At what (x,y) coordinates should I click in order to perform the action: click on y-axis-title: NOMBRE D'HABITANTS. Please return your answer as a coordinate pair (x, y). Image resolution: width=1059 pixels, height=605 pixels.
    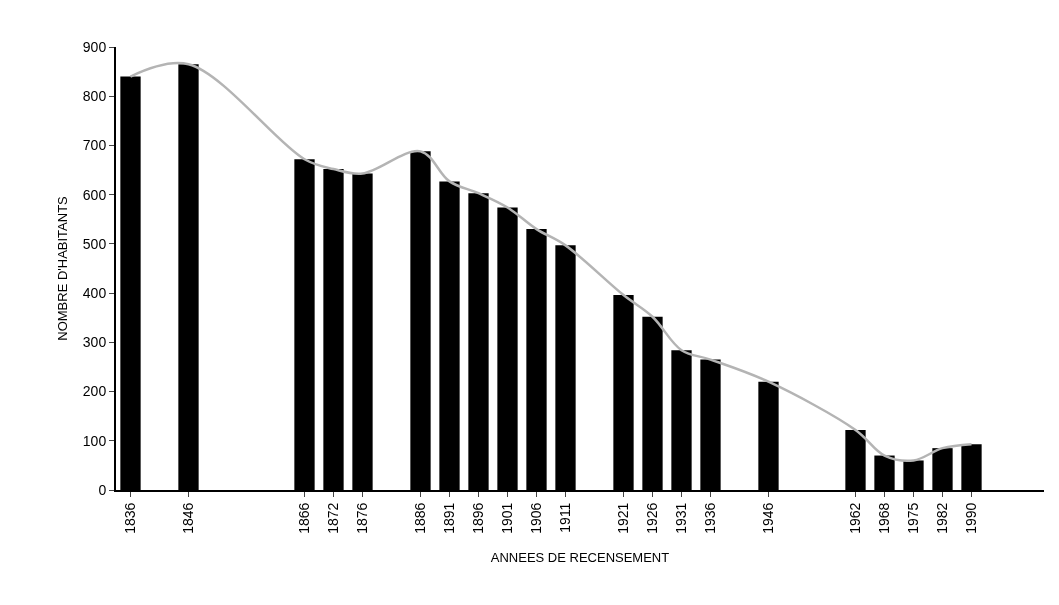
    Looking at the image, I should click on (63, 268).